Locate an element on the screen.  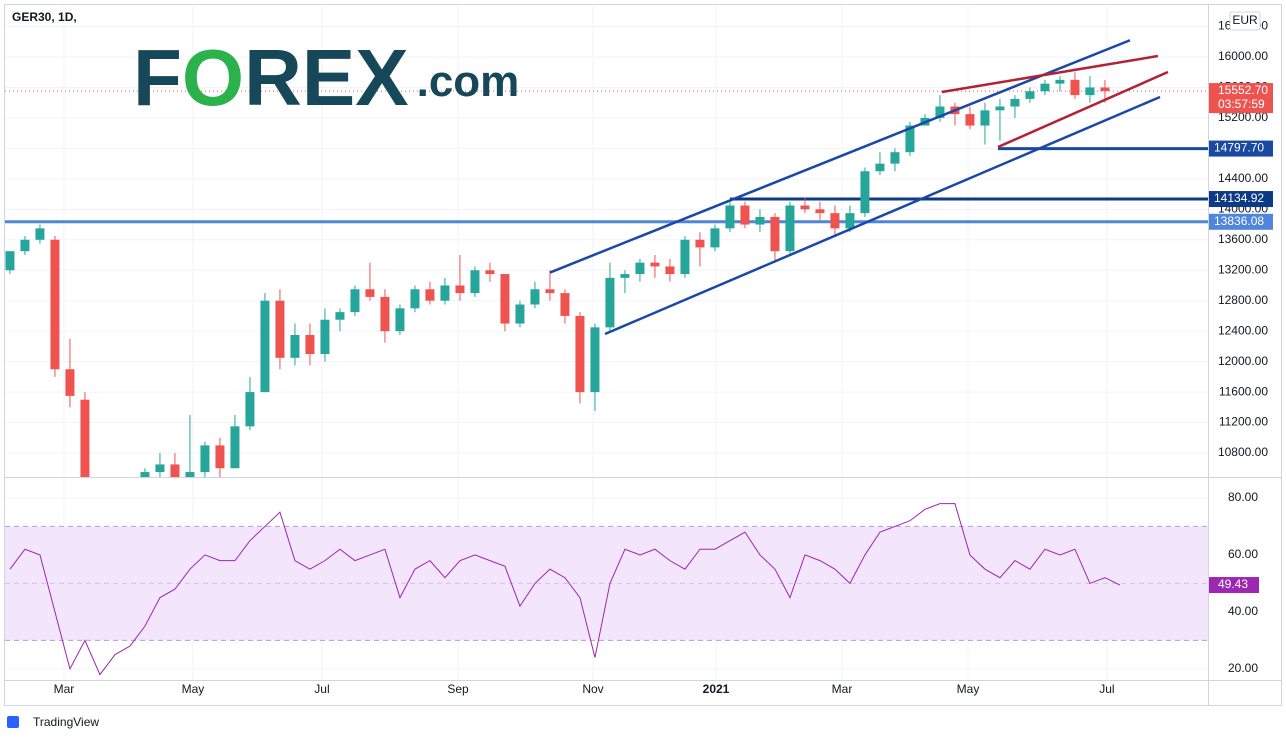
rsi-tick-label: 60.00 is located at coordinates (1243, 554).